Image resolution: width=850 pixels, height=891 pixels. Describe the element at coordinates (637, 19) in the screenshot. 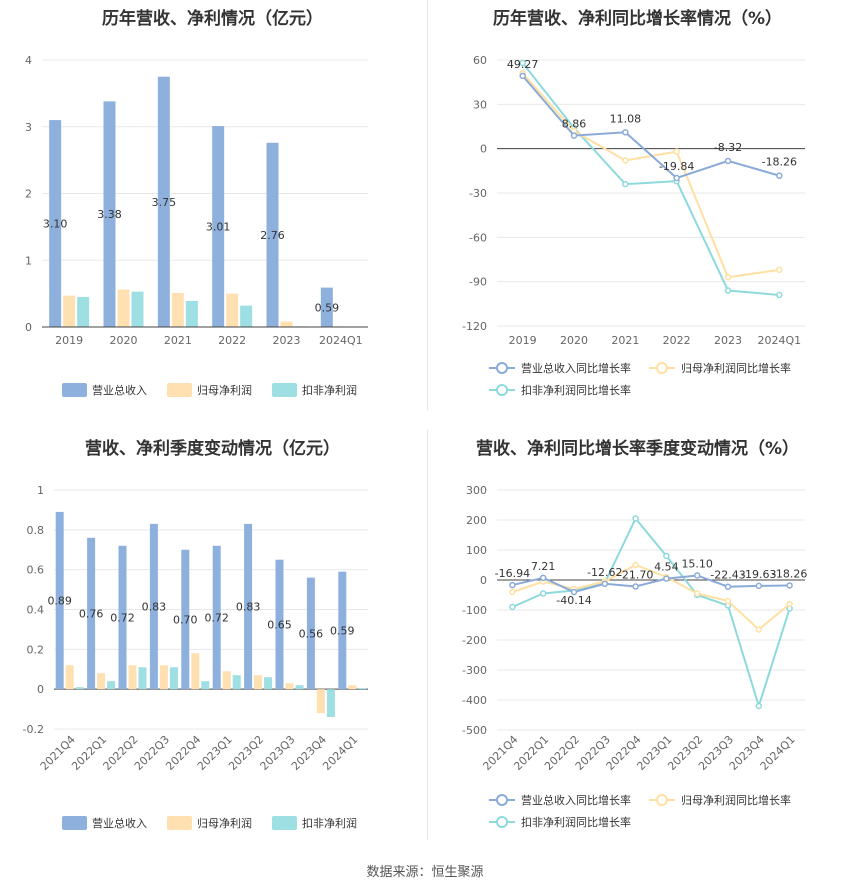

I see `chart-title: 历年营收、净利同比增长率情况（%）` at that location.